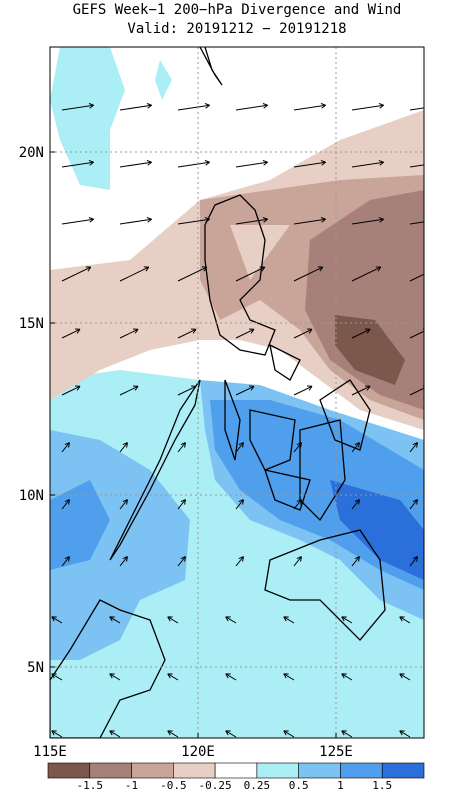  What do you see at coordinates (299, 785) in the screenshot?
I see `colorbar-label: 0.5` at bounding box center [299, 785].